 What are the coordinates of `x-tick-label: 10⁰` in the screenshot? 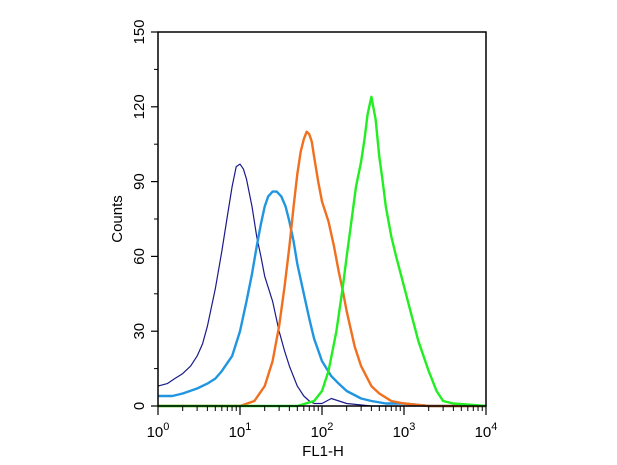 It's located at (158, 431).